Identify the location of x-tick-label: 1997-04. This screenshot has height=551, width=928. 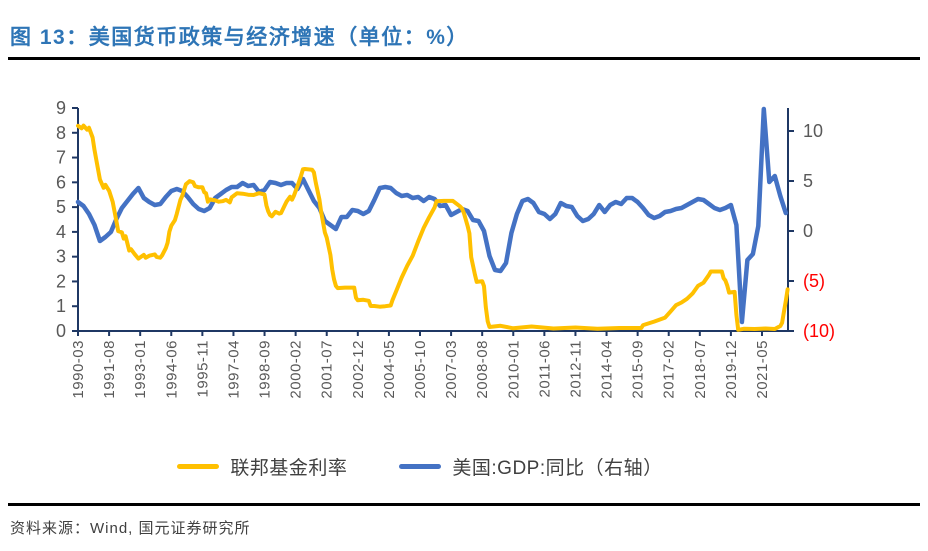
(233, 369).